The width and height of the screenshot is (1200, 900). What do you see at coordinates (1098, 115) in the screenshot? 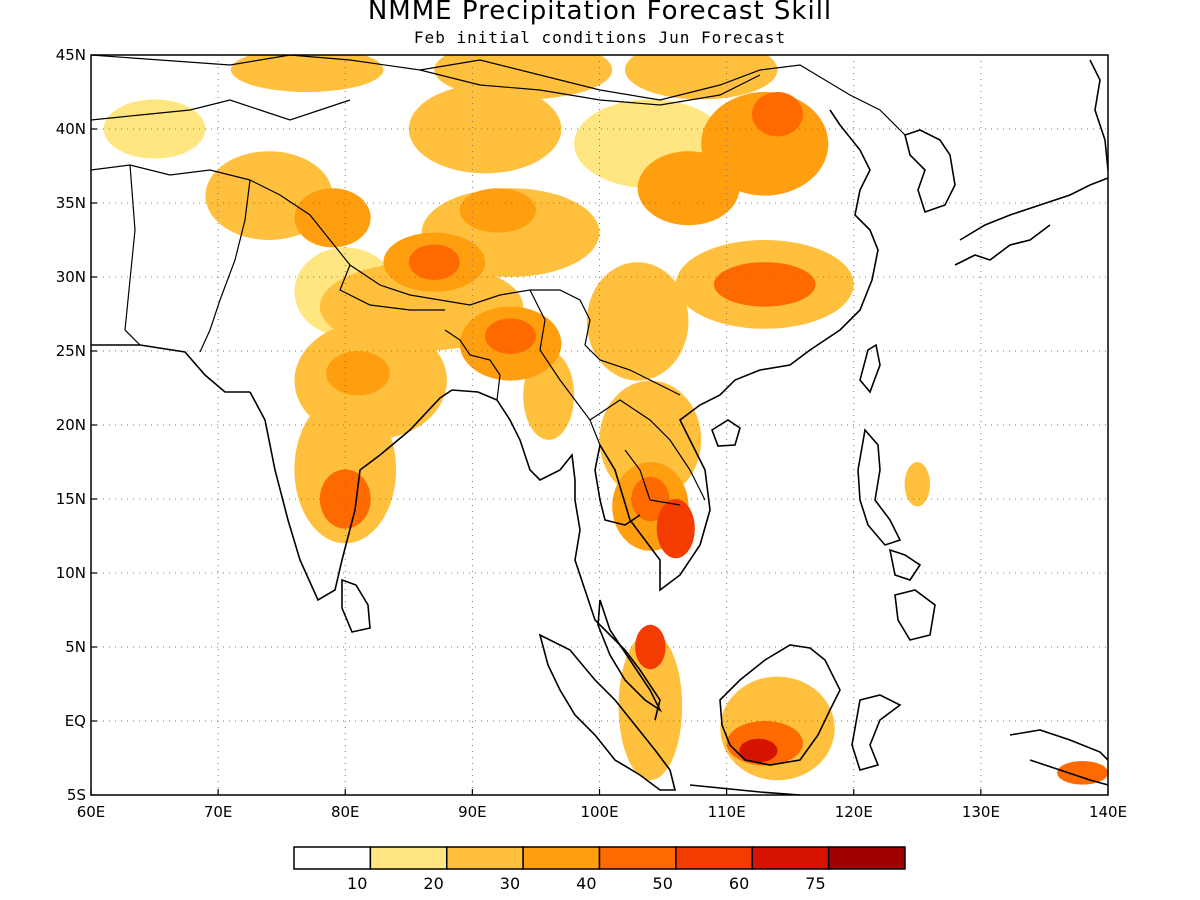
I see `coastline-hokkaido` at bounding box center [1098, 115].